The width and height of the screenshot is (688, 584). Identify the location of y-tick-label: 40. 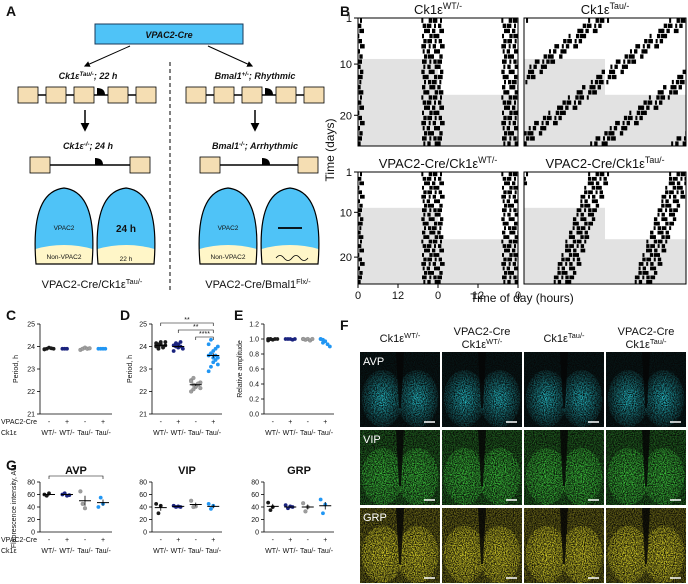
(143, 508).